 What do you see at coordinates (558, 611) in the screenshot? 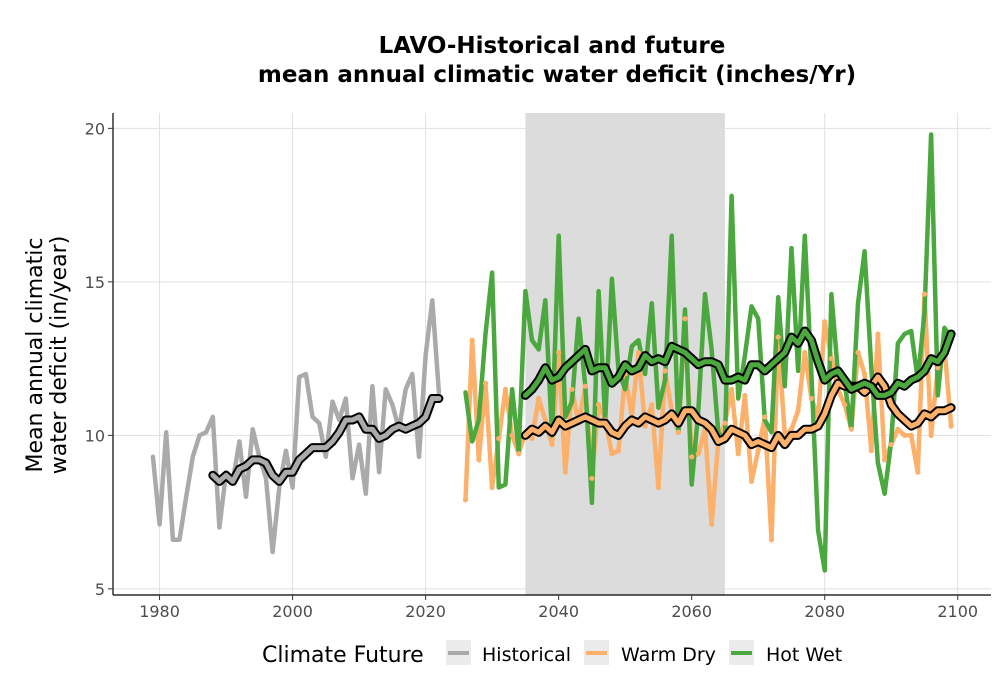
I see `x-tick-label-2040: 2040` at bounding box center [558, 611].